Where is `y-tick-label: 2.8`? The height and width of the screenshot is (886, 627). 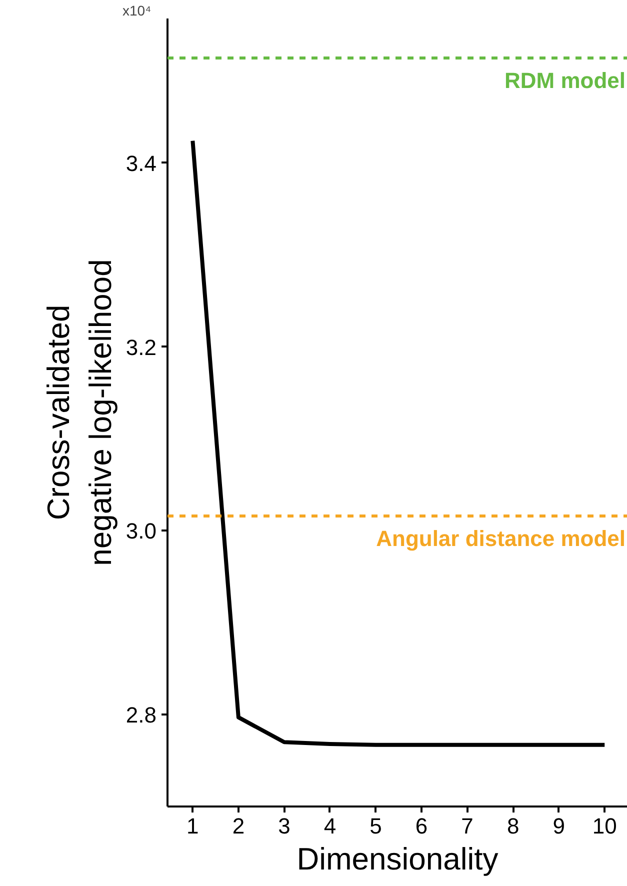
y-tick-label: 2.8 is located at coordinates (141, 715).